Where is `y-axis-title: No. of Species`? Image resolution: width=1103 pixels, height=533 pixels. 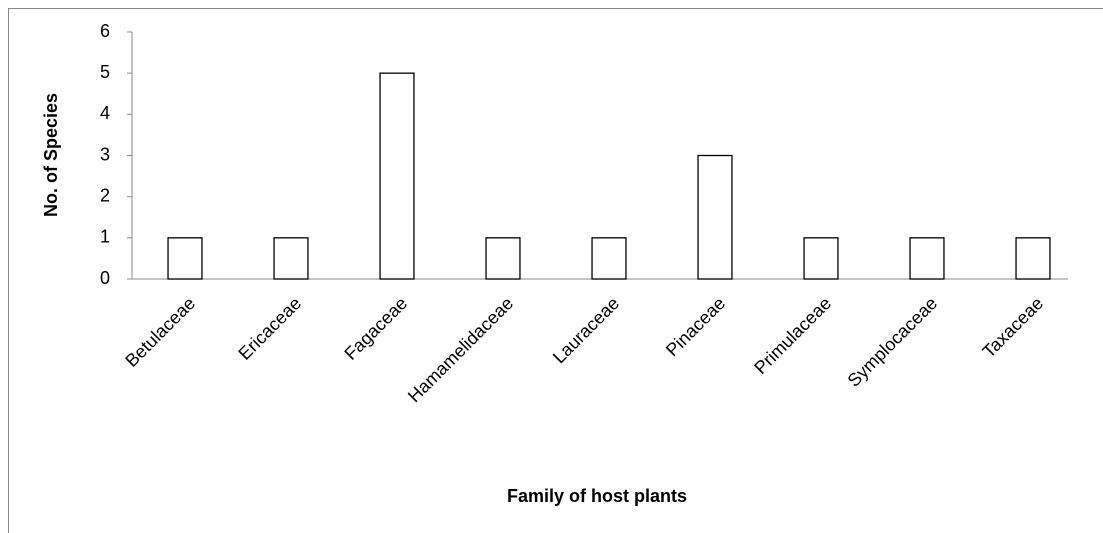
y-axis-title: No. of Species is located at coordinates (51, 155).